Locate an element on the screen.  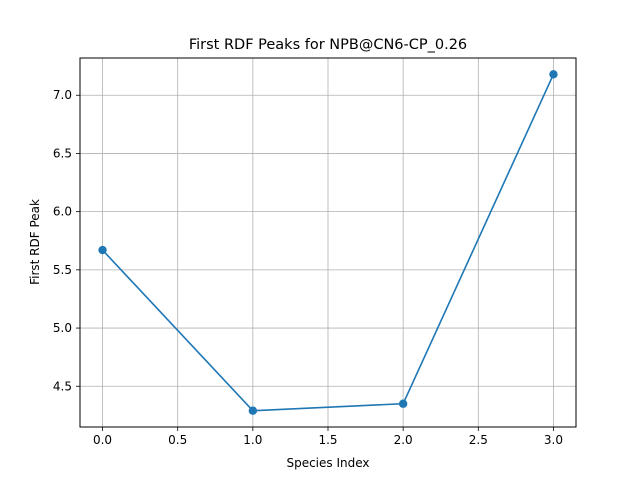
x-tick-label: 0.5 is located at coordinates (177, 440).